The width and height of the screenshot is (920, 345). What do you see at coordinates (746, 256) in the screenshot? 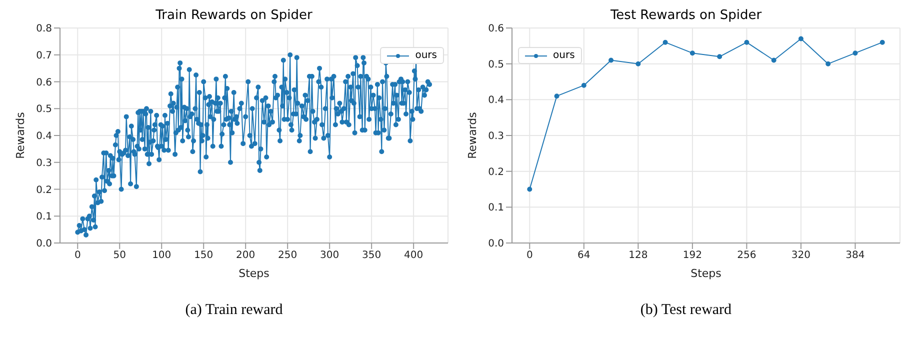
I see `x-tick-label: 256` at bounding box center [746, 256].